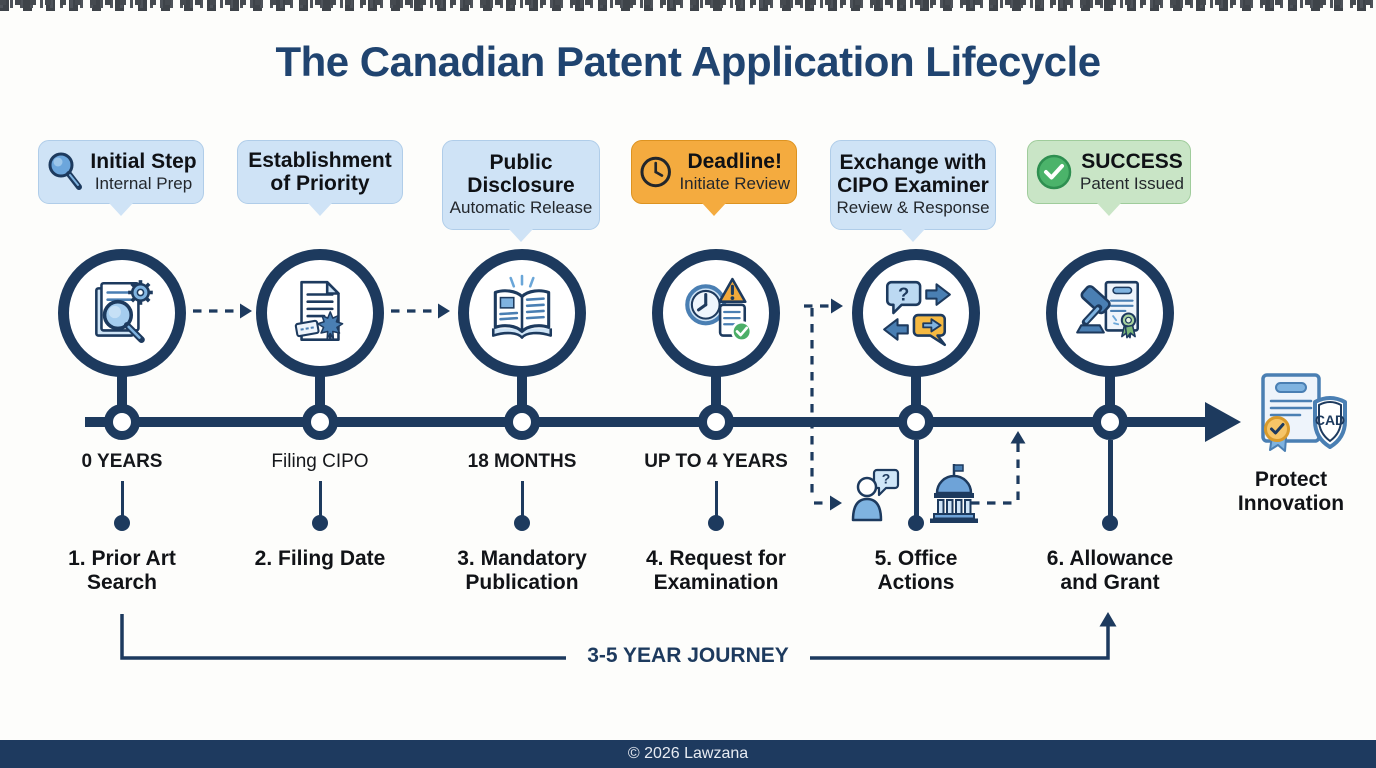  What do you see at coordinates (1110, 583) in the screenshot?
I see `step-title-line: and Grant` at bounding box center [1110, 583].